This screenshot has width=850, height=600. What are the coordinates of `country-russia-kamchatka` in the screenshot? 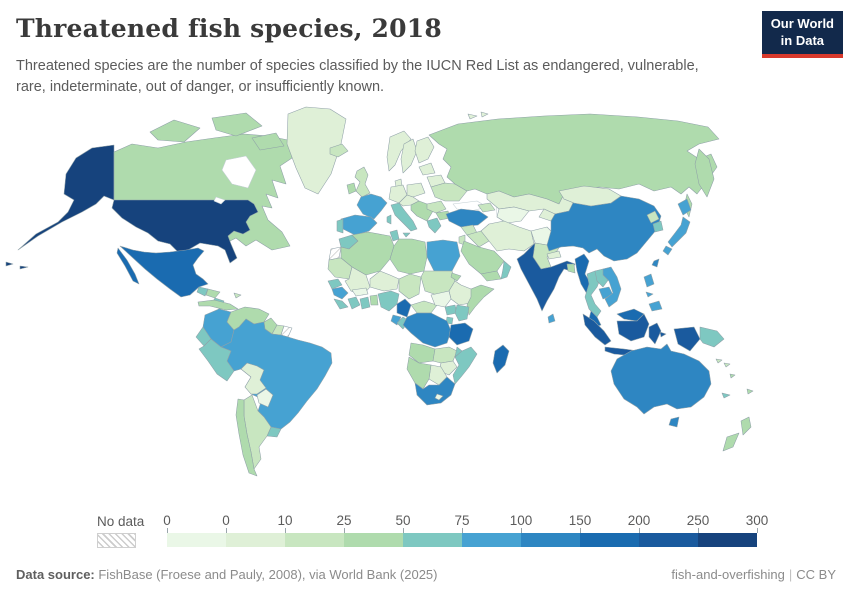 It's located at (704, 173).